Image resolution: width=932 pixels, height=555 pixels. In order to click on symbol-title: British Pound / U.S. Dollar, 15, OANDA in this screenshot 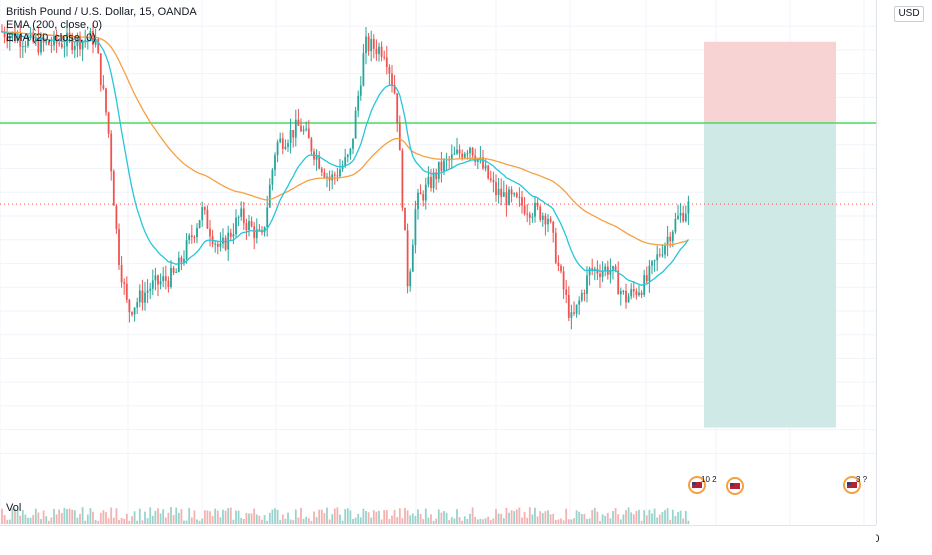, I will do `click(101, 12)`.